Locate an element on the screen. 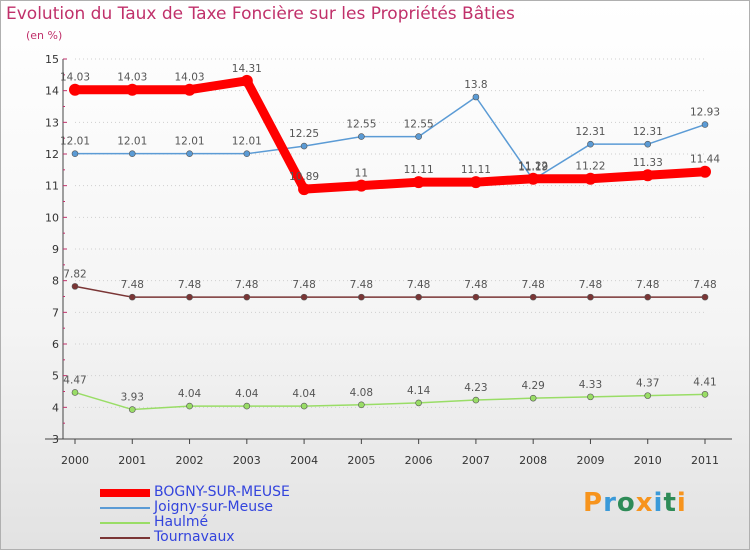 Image resolution: width=750 pixels, height=550 pixels. logo-letter: P is located at coordinates (593, 503).